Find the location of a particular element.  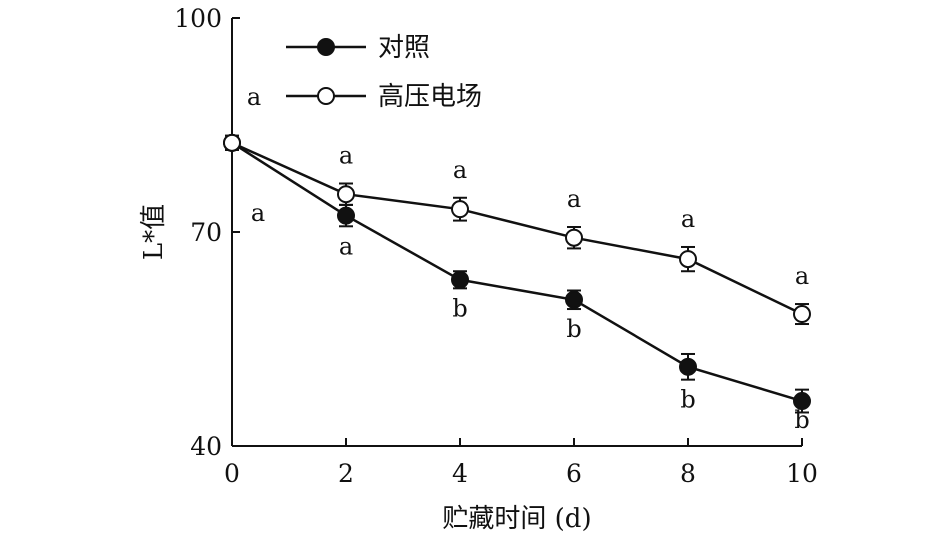

y-tick-label: 70 is located at coordinates (206, 232).